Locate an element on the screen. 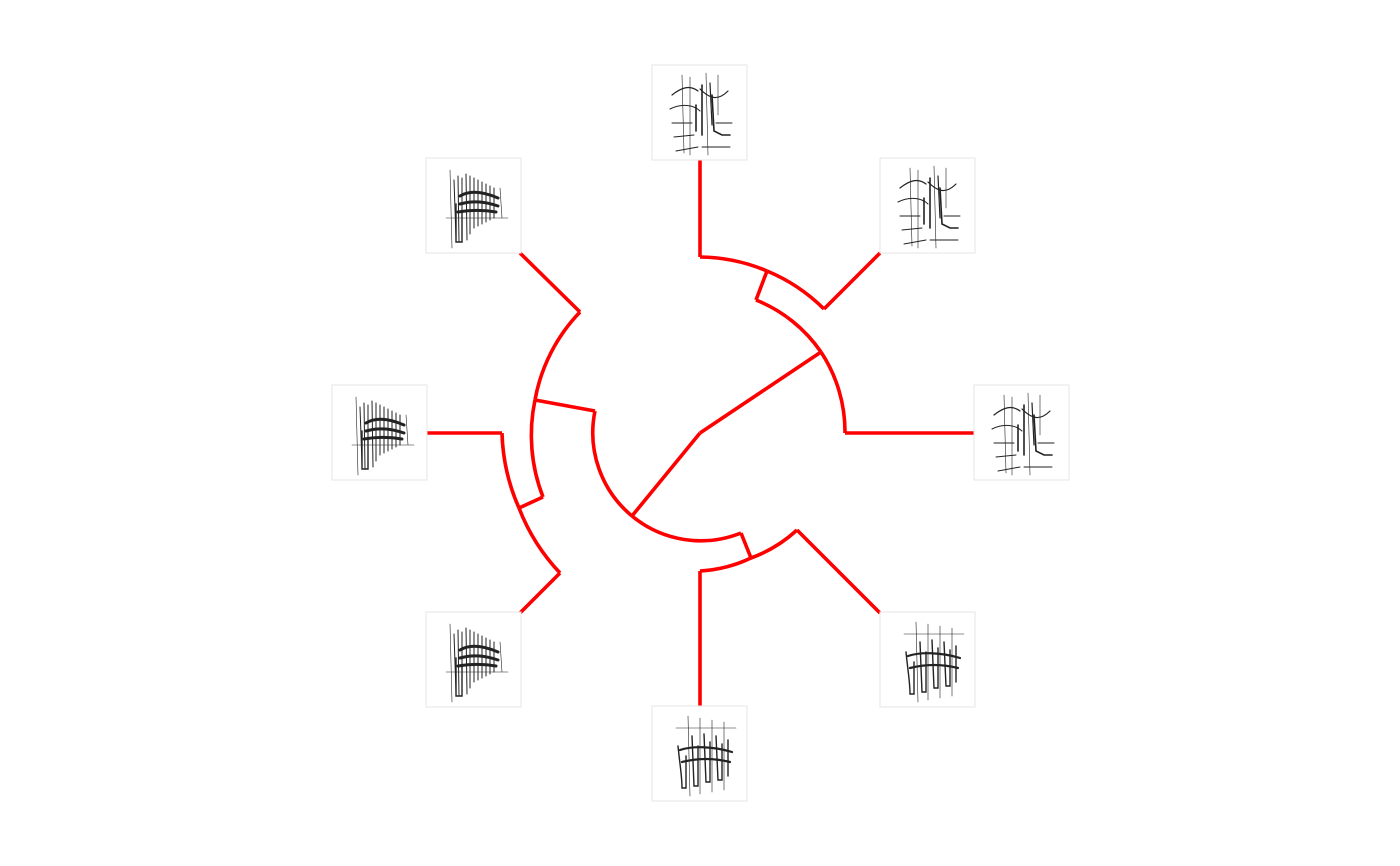  clade-left-link is located at coordinates (565, 405).